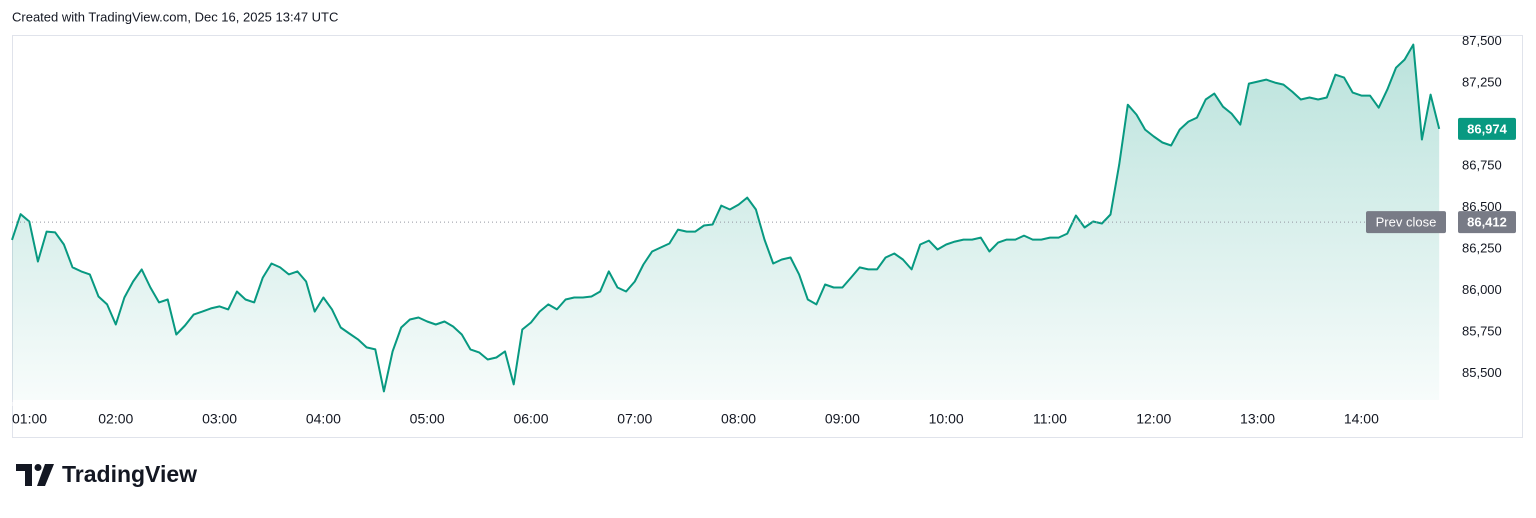 The width and height of the screenshot is (1536, 518). Describe the element at coordinates (738, 419) in the screenshot. I see `x-tick-label: 08:00` at that location.